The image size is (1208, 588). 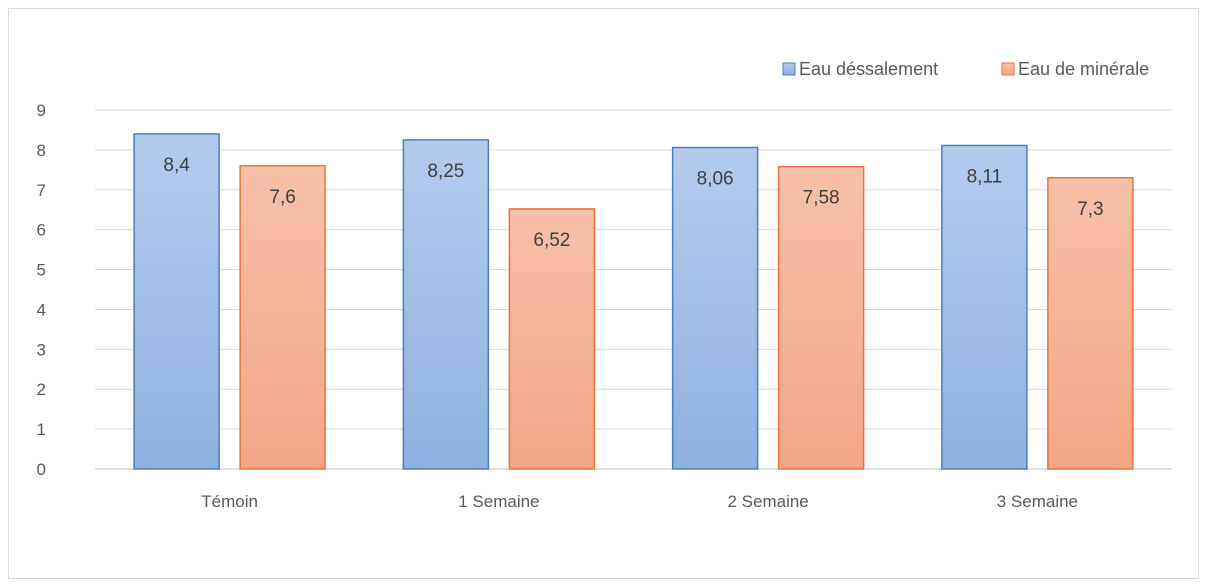 I want to click on data-label: 6,52, so click(x=551, y=240).